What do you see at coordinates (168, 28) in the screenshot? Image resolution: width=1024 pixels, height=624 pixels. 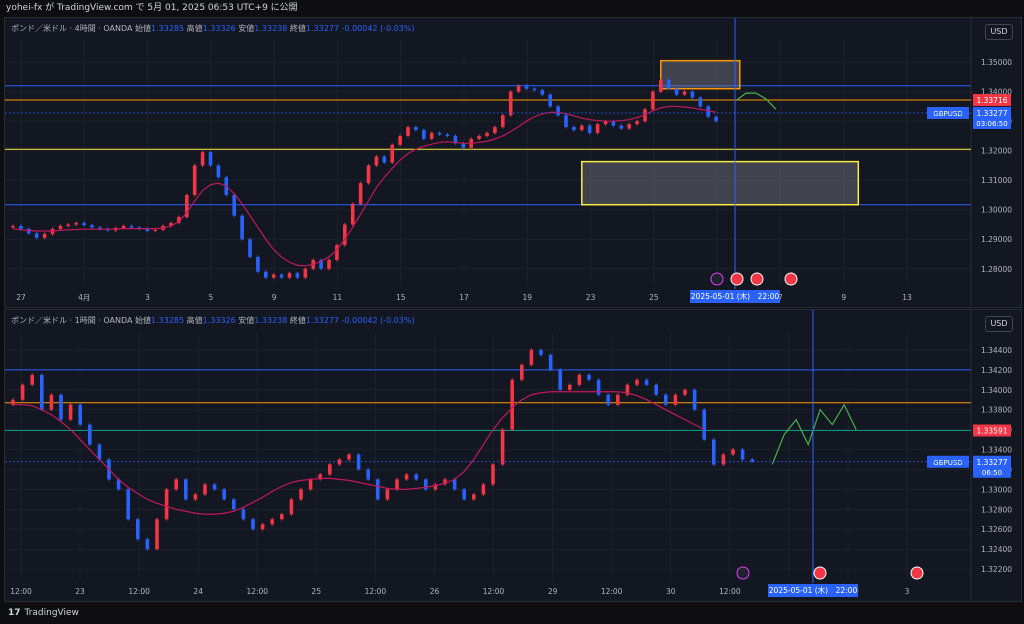 I see `legend-open: 1.33285` at bounding box center [168, 28].